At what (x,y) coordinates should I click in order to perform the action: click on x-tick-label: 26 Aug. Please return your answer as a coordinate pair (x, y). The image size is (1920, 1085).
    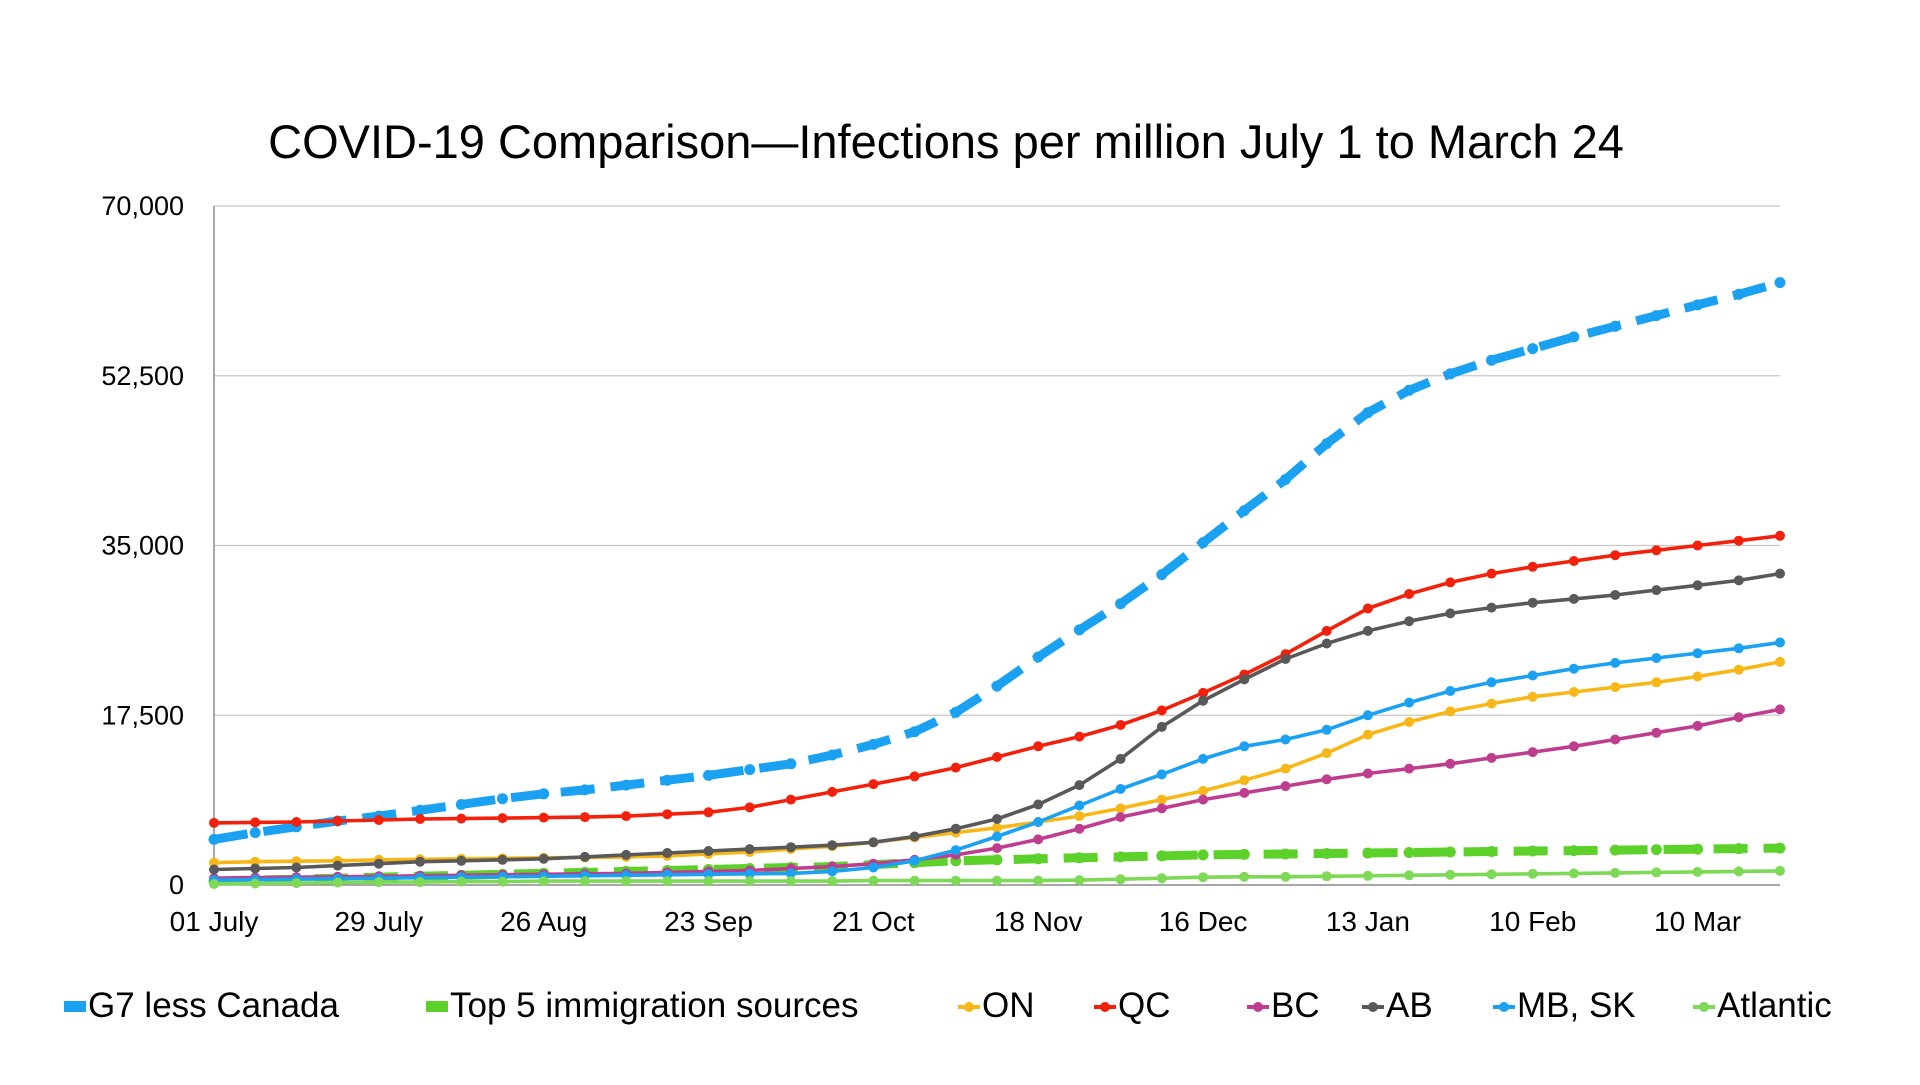
    Looking at the image, I should click on (543, 921).